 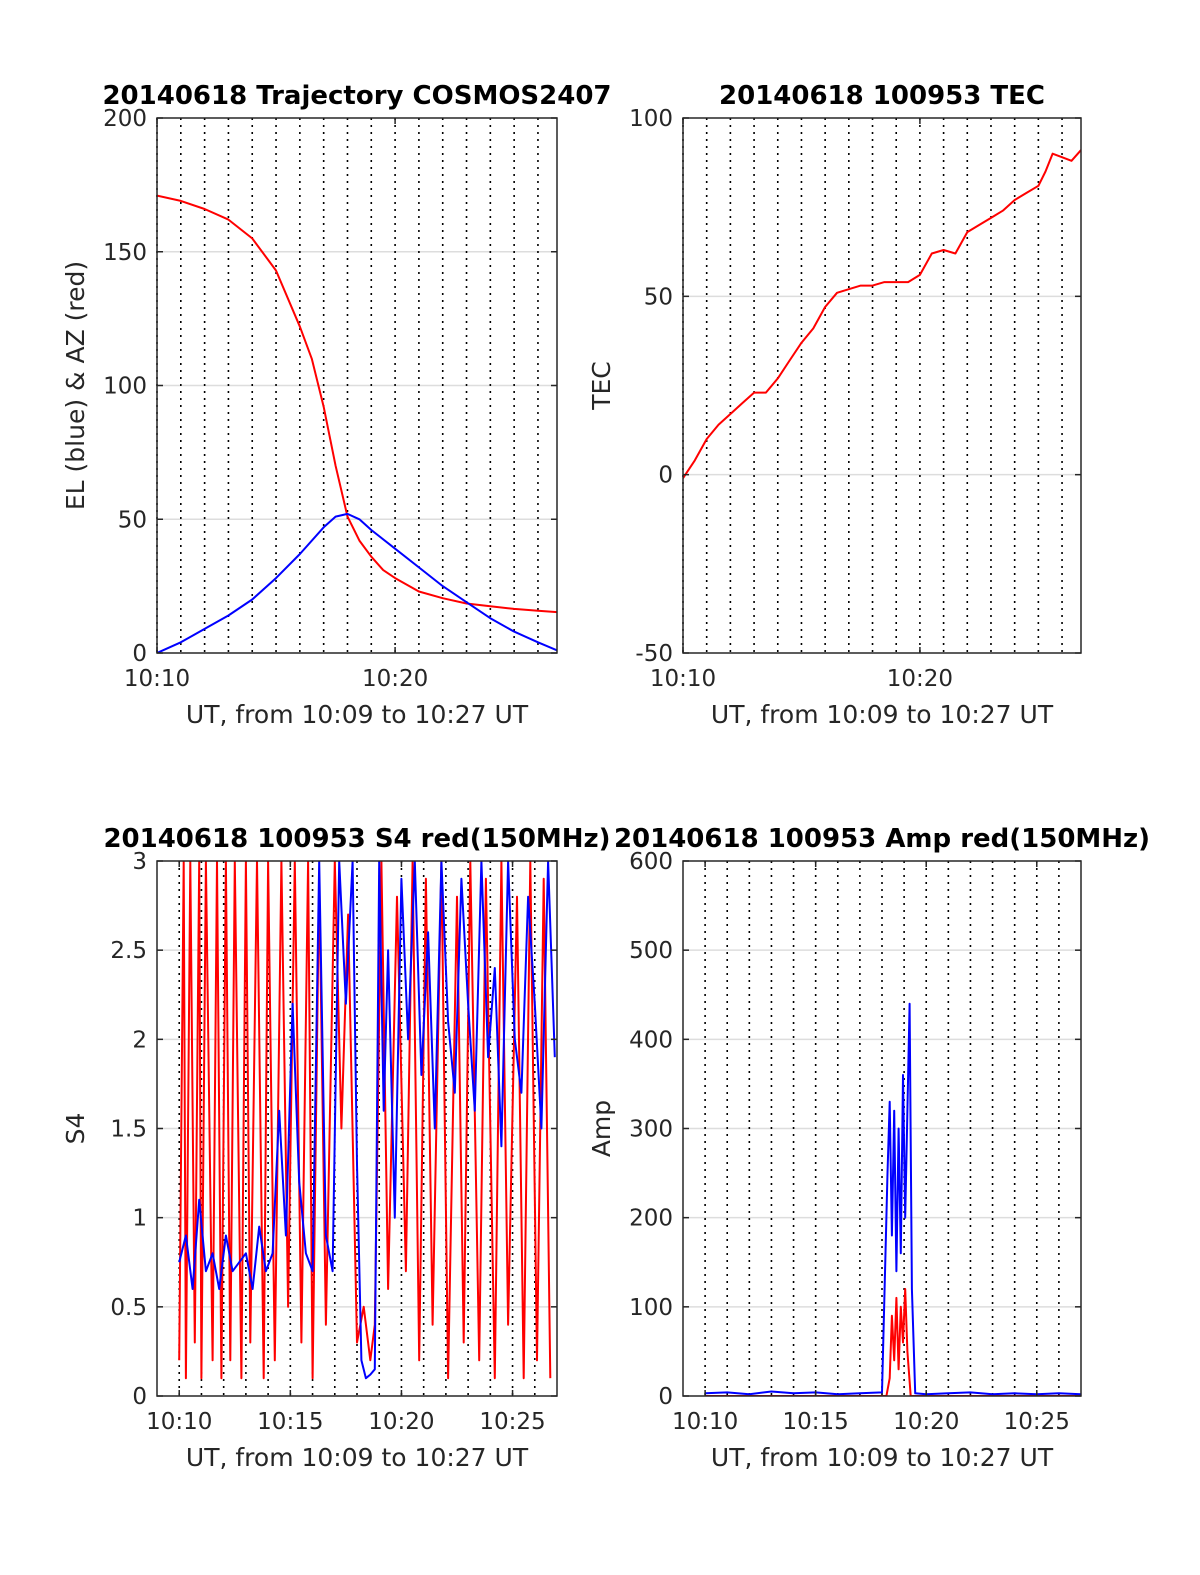 What do you see at coordinates (75, 1129) in the screenshot?
I see `y-axis-label: S4` at bounding box center [75, 1129].